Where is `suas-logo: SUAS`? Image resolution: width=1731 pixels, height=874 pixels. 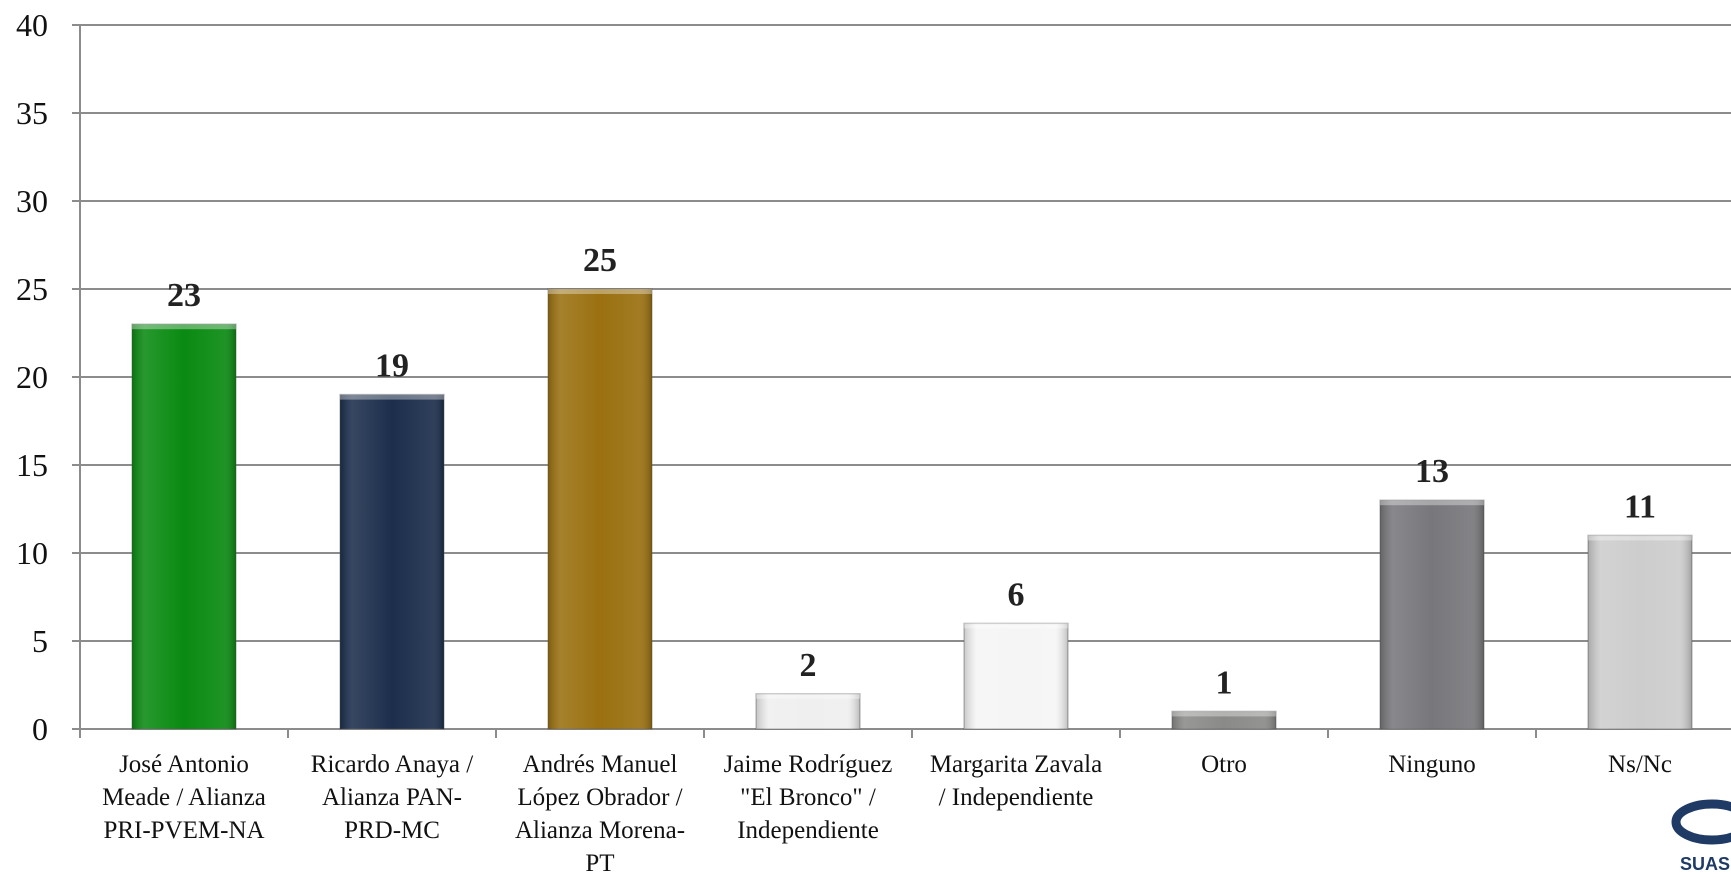 suas-logo: SUAS is located at coordinates (1701, 836).